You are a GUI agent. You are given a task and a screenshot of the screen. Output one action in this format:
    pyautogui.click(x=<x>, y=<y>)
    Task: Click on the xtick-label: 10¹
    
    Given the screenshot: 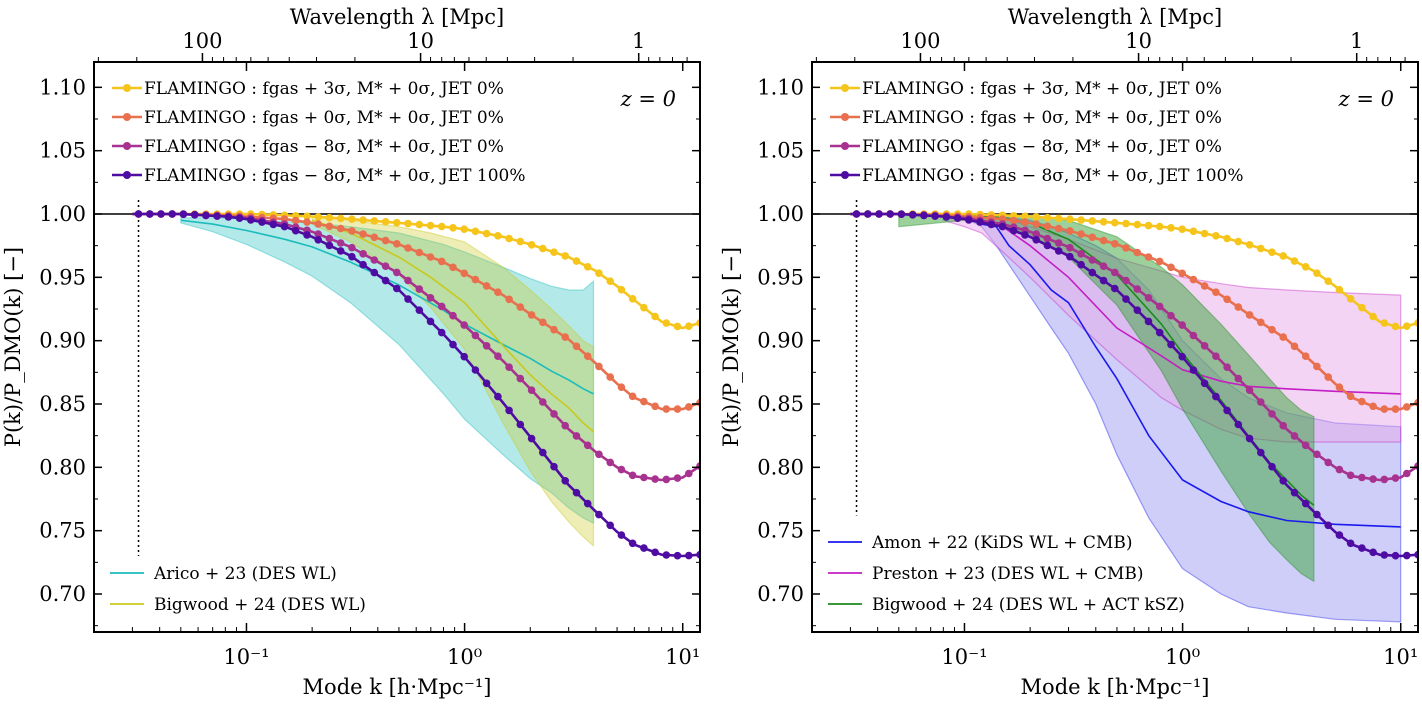 What is the action you would take?
    pyautogui.click(x=1400, y=657)
    